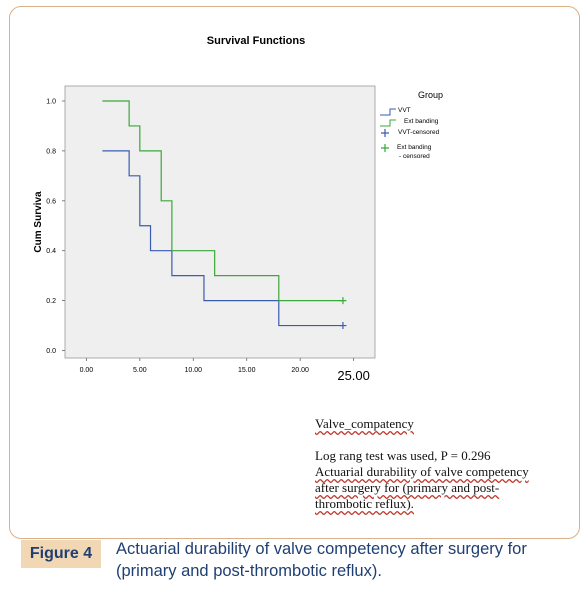  I want to click on test-result: Log rang test was used, P = 0.296, so click(403, 455).